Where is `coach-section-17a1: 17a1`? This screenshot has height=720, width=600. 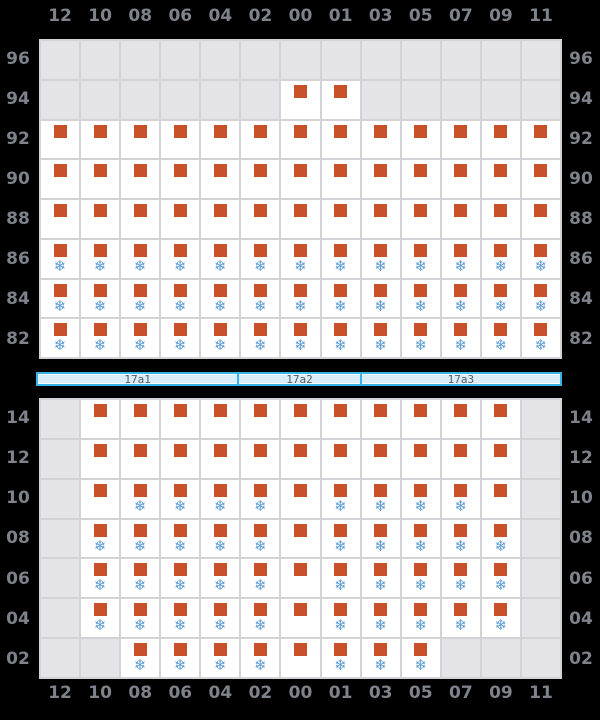
coach-section-17a1: 17a1 is located at coordinates (137, 379).